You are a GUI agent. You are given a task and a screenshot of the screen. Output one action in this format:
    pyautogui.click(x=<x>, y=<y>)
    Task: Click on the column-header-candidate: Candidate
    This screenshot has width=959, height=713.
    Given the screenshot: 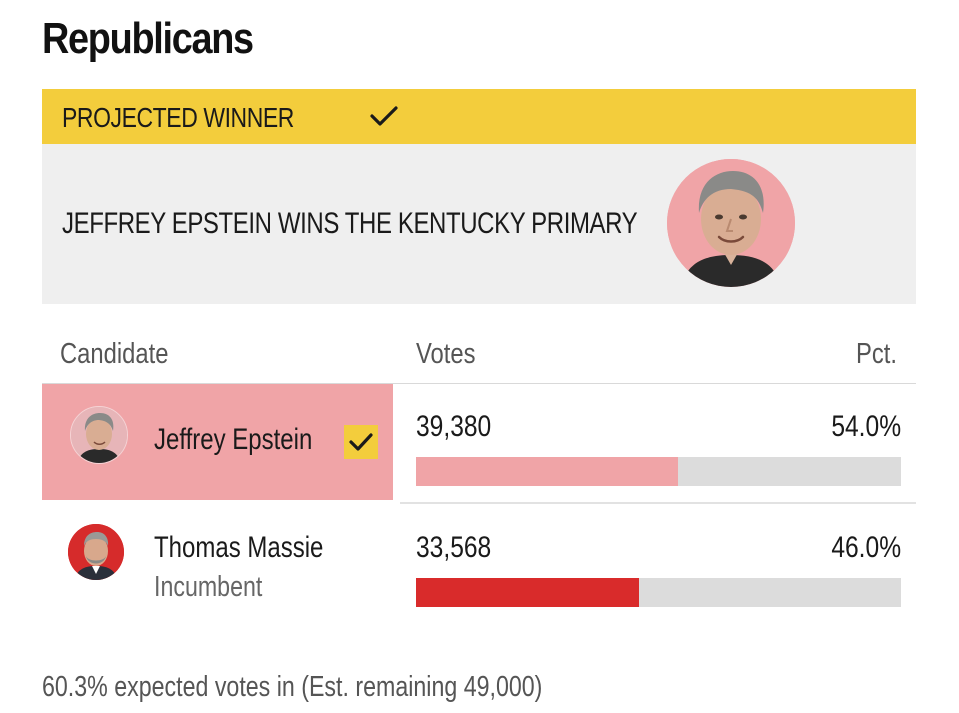 What is the action you would take?
    pyautogui.click(x=114, y=354)
    